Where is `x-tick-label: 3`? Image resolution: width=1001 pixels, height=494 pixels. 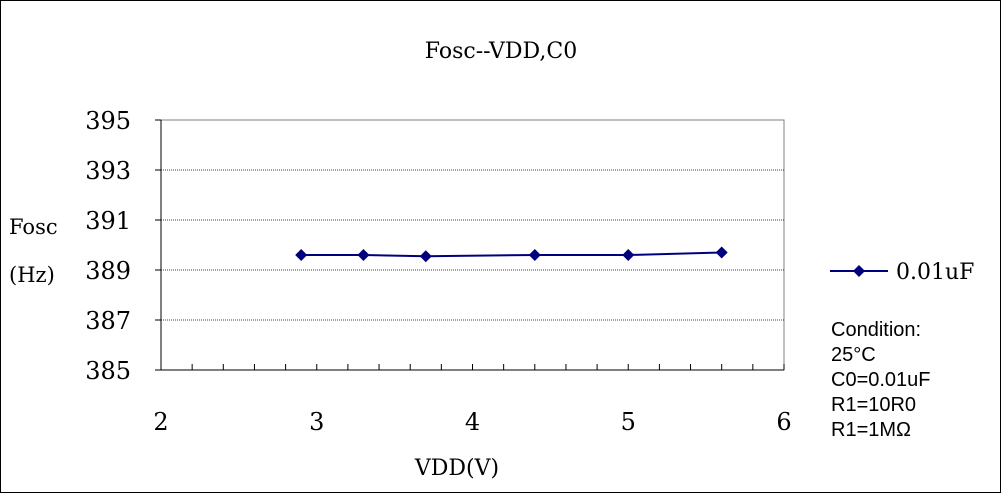
x-tick-label: 3 is located at coordinates (316, 422).